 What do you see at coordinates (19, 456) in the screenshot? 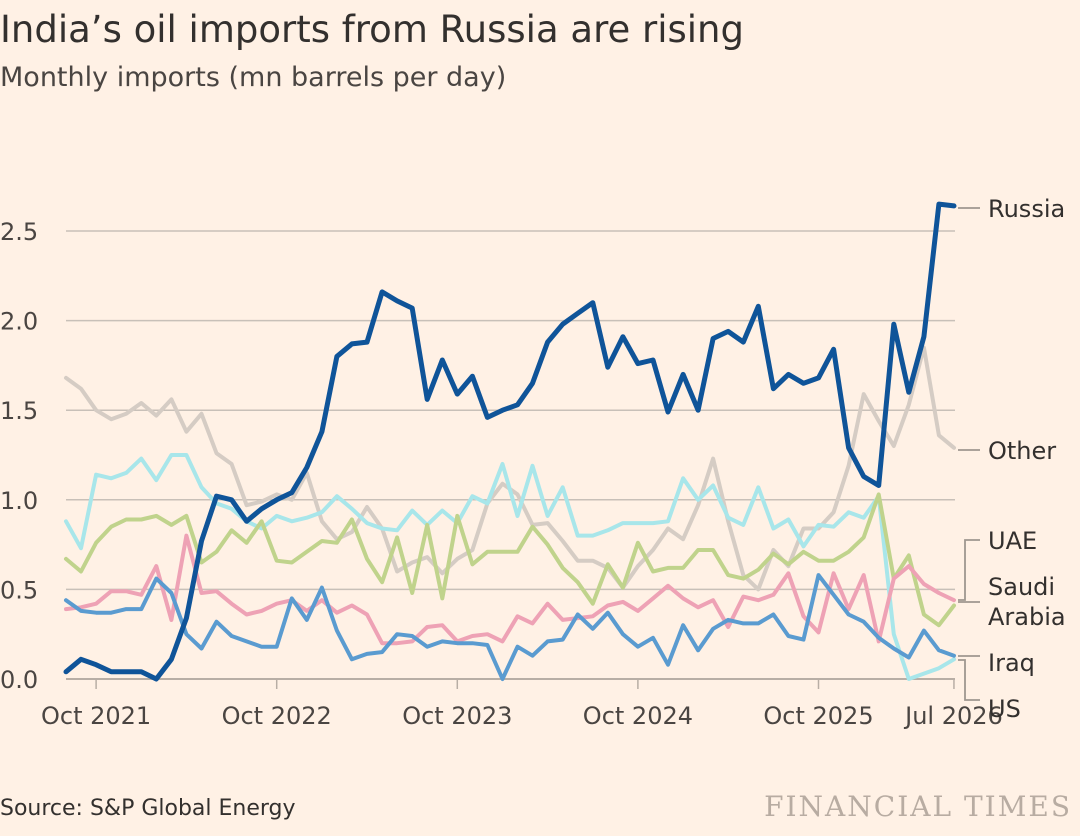
I see `y-axis-tick-labels: 0.0 0.5 1.0 1.5 2.0 2.5` at bounding box center [19, 456].